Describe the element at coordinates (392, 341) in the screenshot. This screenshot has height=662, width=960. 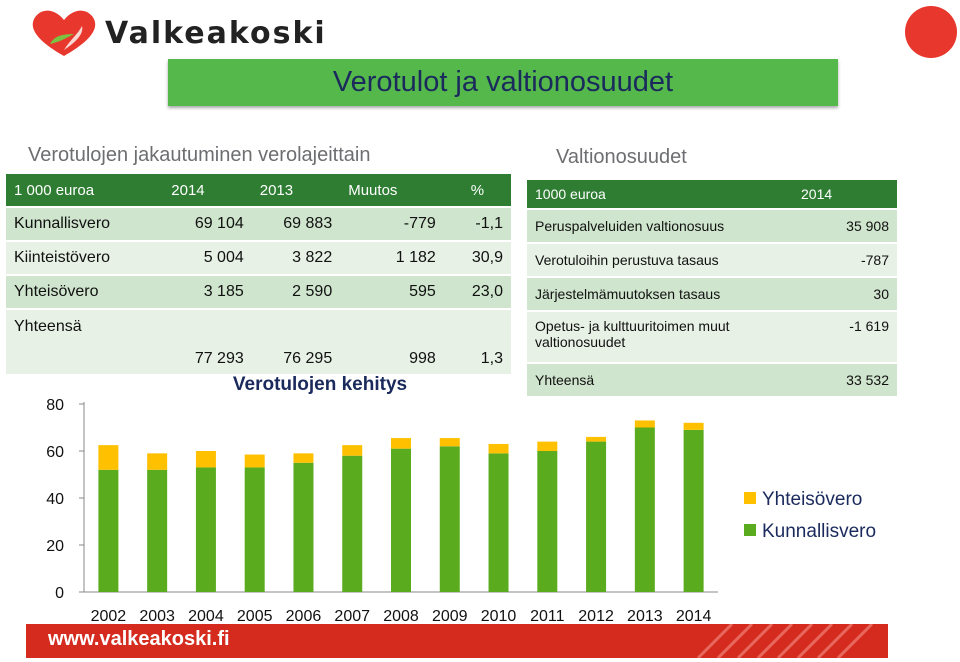
I see `cell-value: 998` at that location.